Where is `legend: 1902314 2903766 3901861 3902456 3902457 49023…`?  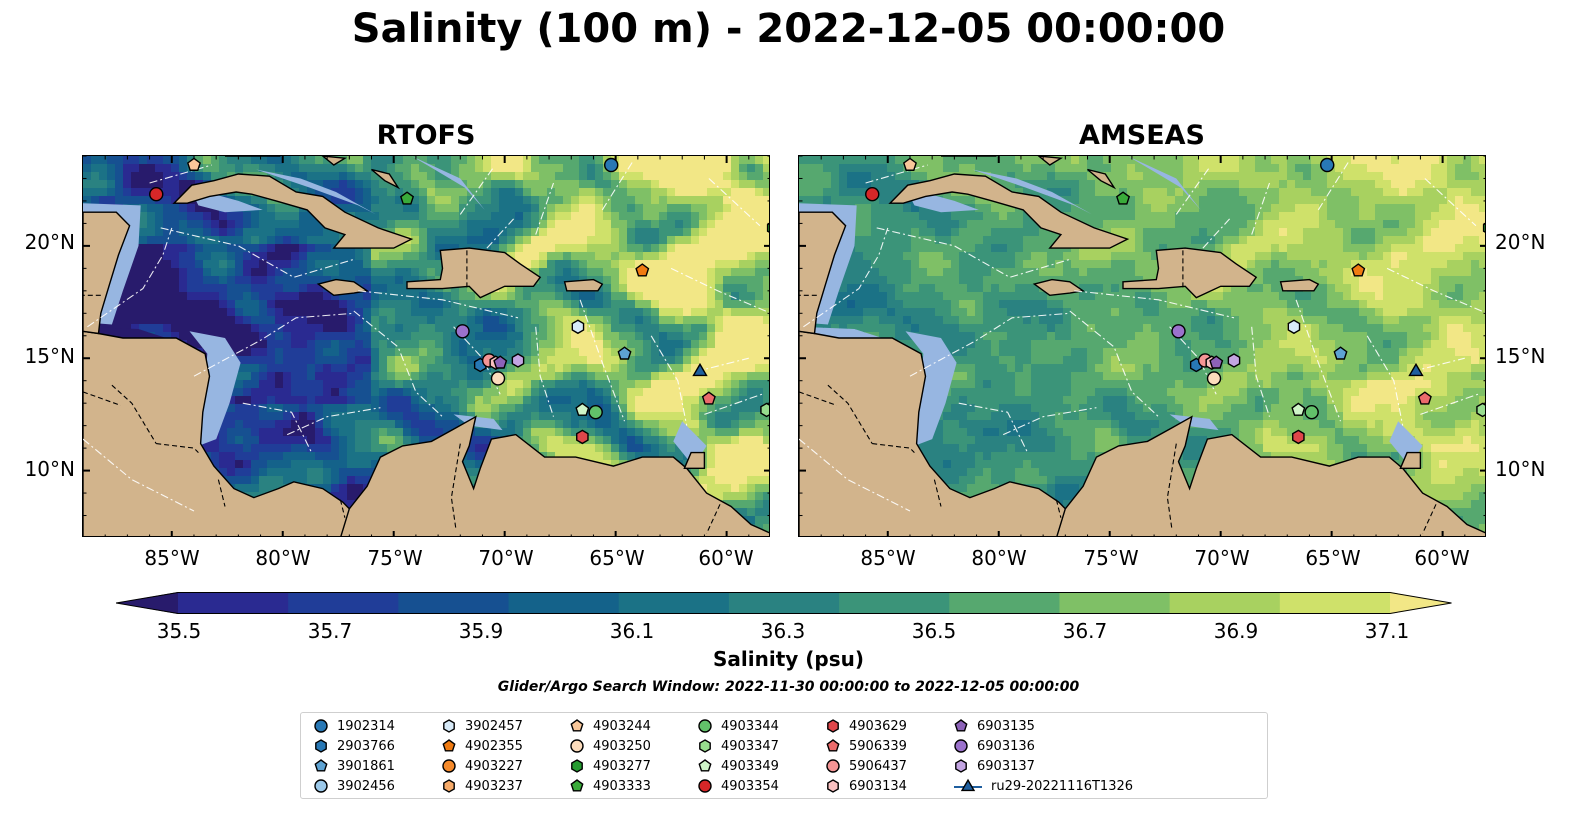 legend: 1902314 2903766 3901861 3902456 3902457 49023… is located at coordinates (784, 755).